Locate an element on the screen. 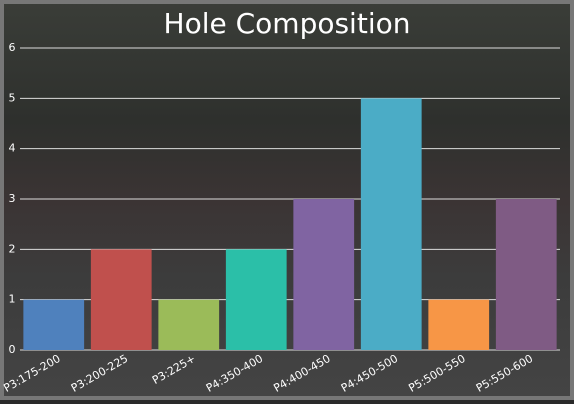  y-tick-label: 2 is located at coordinates (12, 248).